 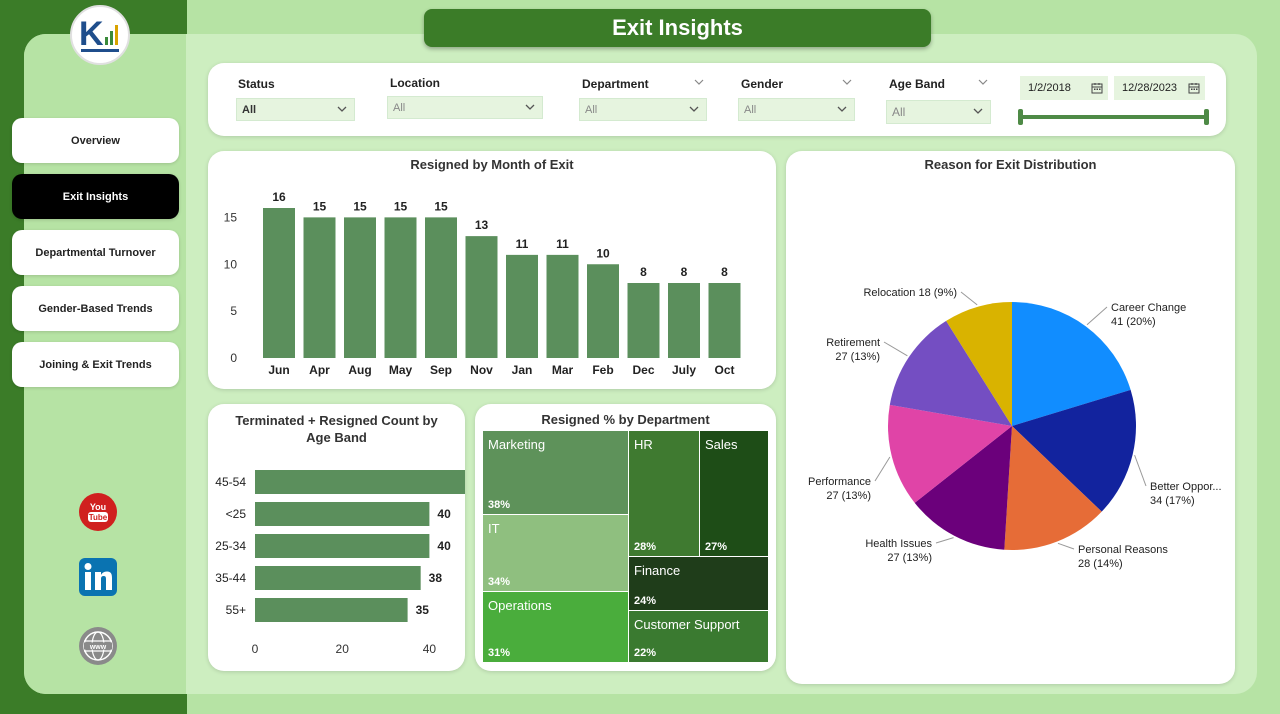 What do you see at coordinates (721, 444) in the screenshot?
I see `treemap-cell-name: Sales` at bounding box center [721, 444].